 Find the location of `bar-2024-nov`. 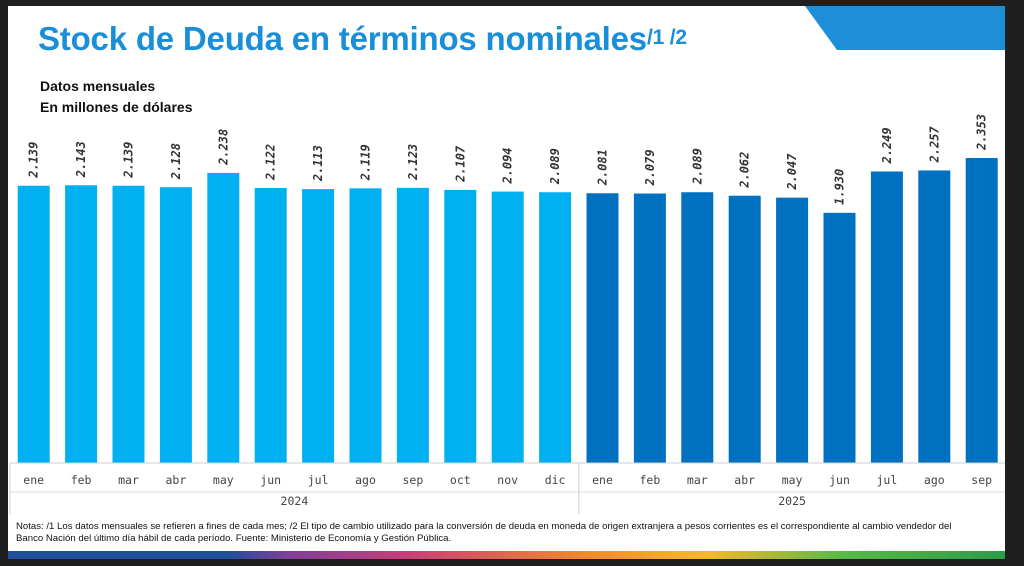

bar-2024-nov is located at coordinates (507, 327).